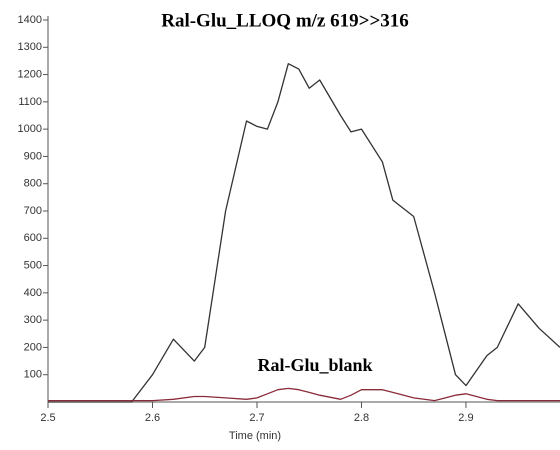 The width and height of the screenshot is (560, 450). Describe the element at coordinates (255, 436) in the screenshot. I see `x-axis-label: Time (min)` at that location.